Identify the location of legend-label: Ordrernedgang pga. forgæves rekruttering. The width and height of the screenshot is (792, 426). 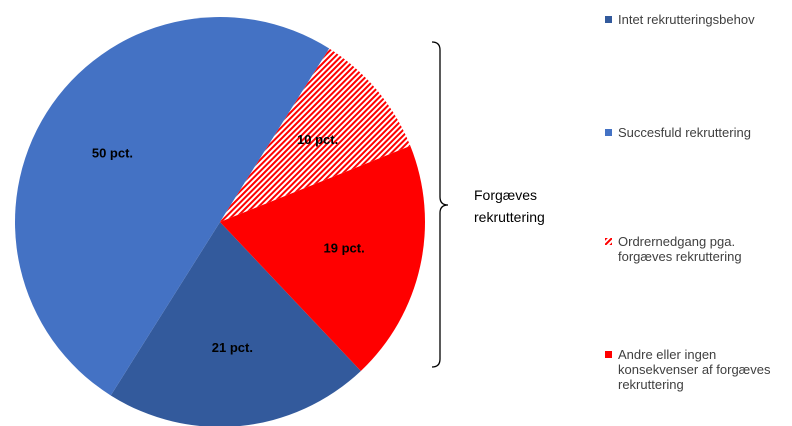
(680, 249).